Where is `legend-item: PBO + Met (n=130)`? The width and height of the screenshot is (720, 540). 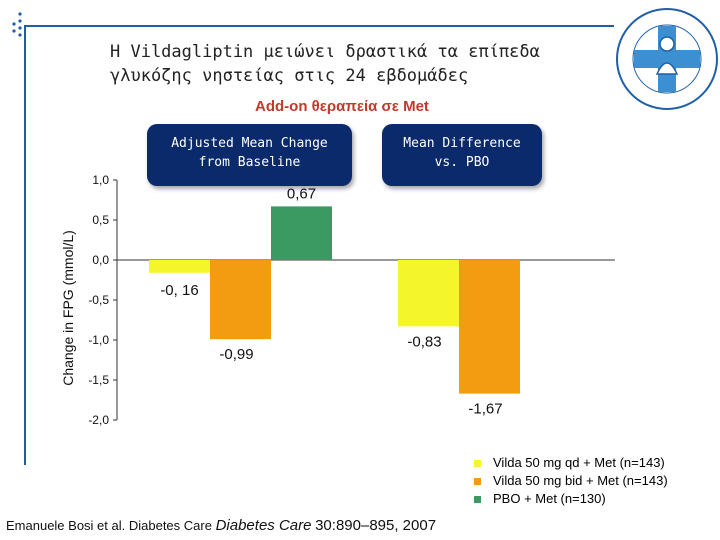 legend-item: PBO + Met (n=130) is located at coordinates (571, 499).